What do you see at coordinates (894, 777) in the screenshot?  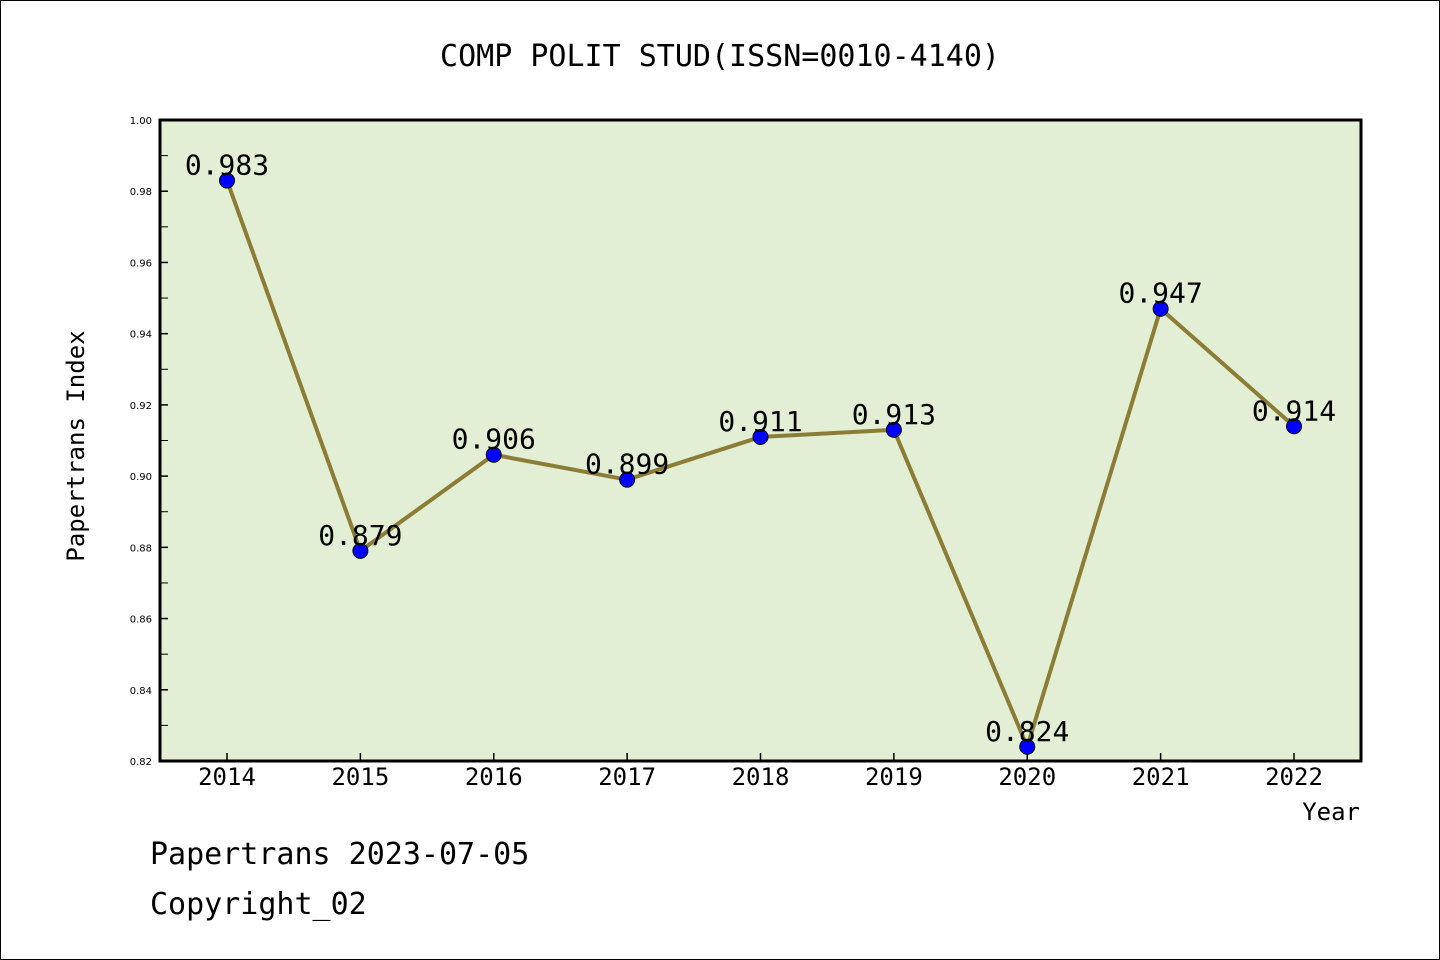 I see `x-tick-label: 2019` at bounding box center [894, 777].